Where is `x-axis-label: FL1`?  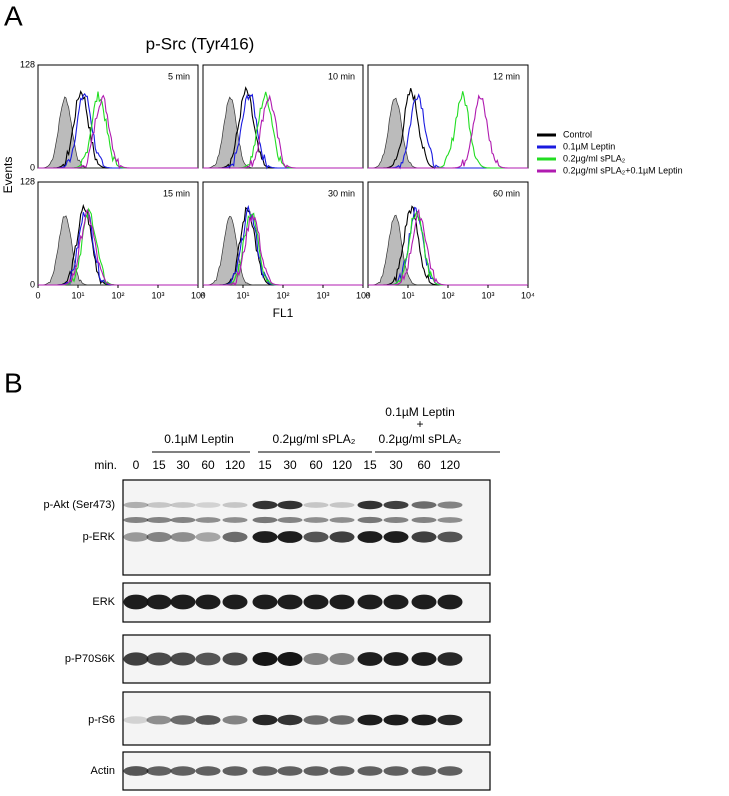 x-axis-label: FL1 is located at coordinates (283, 313).